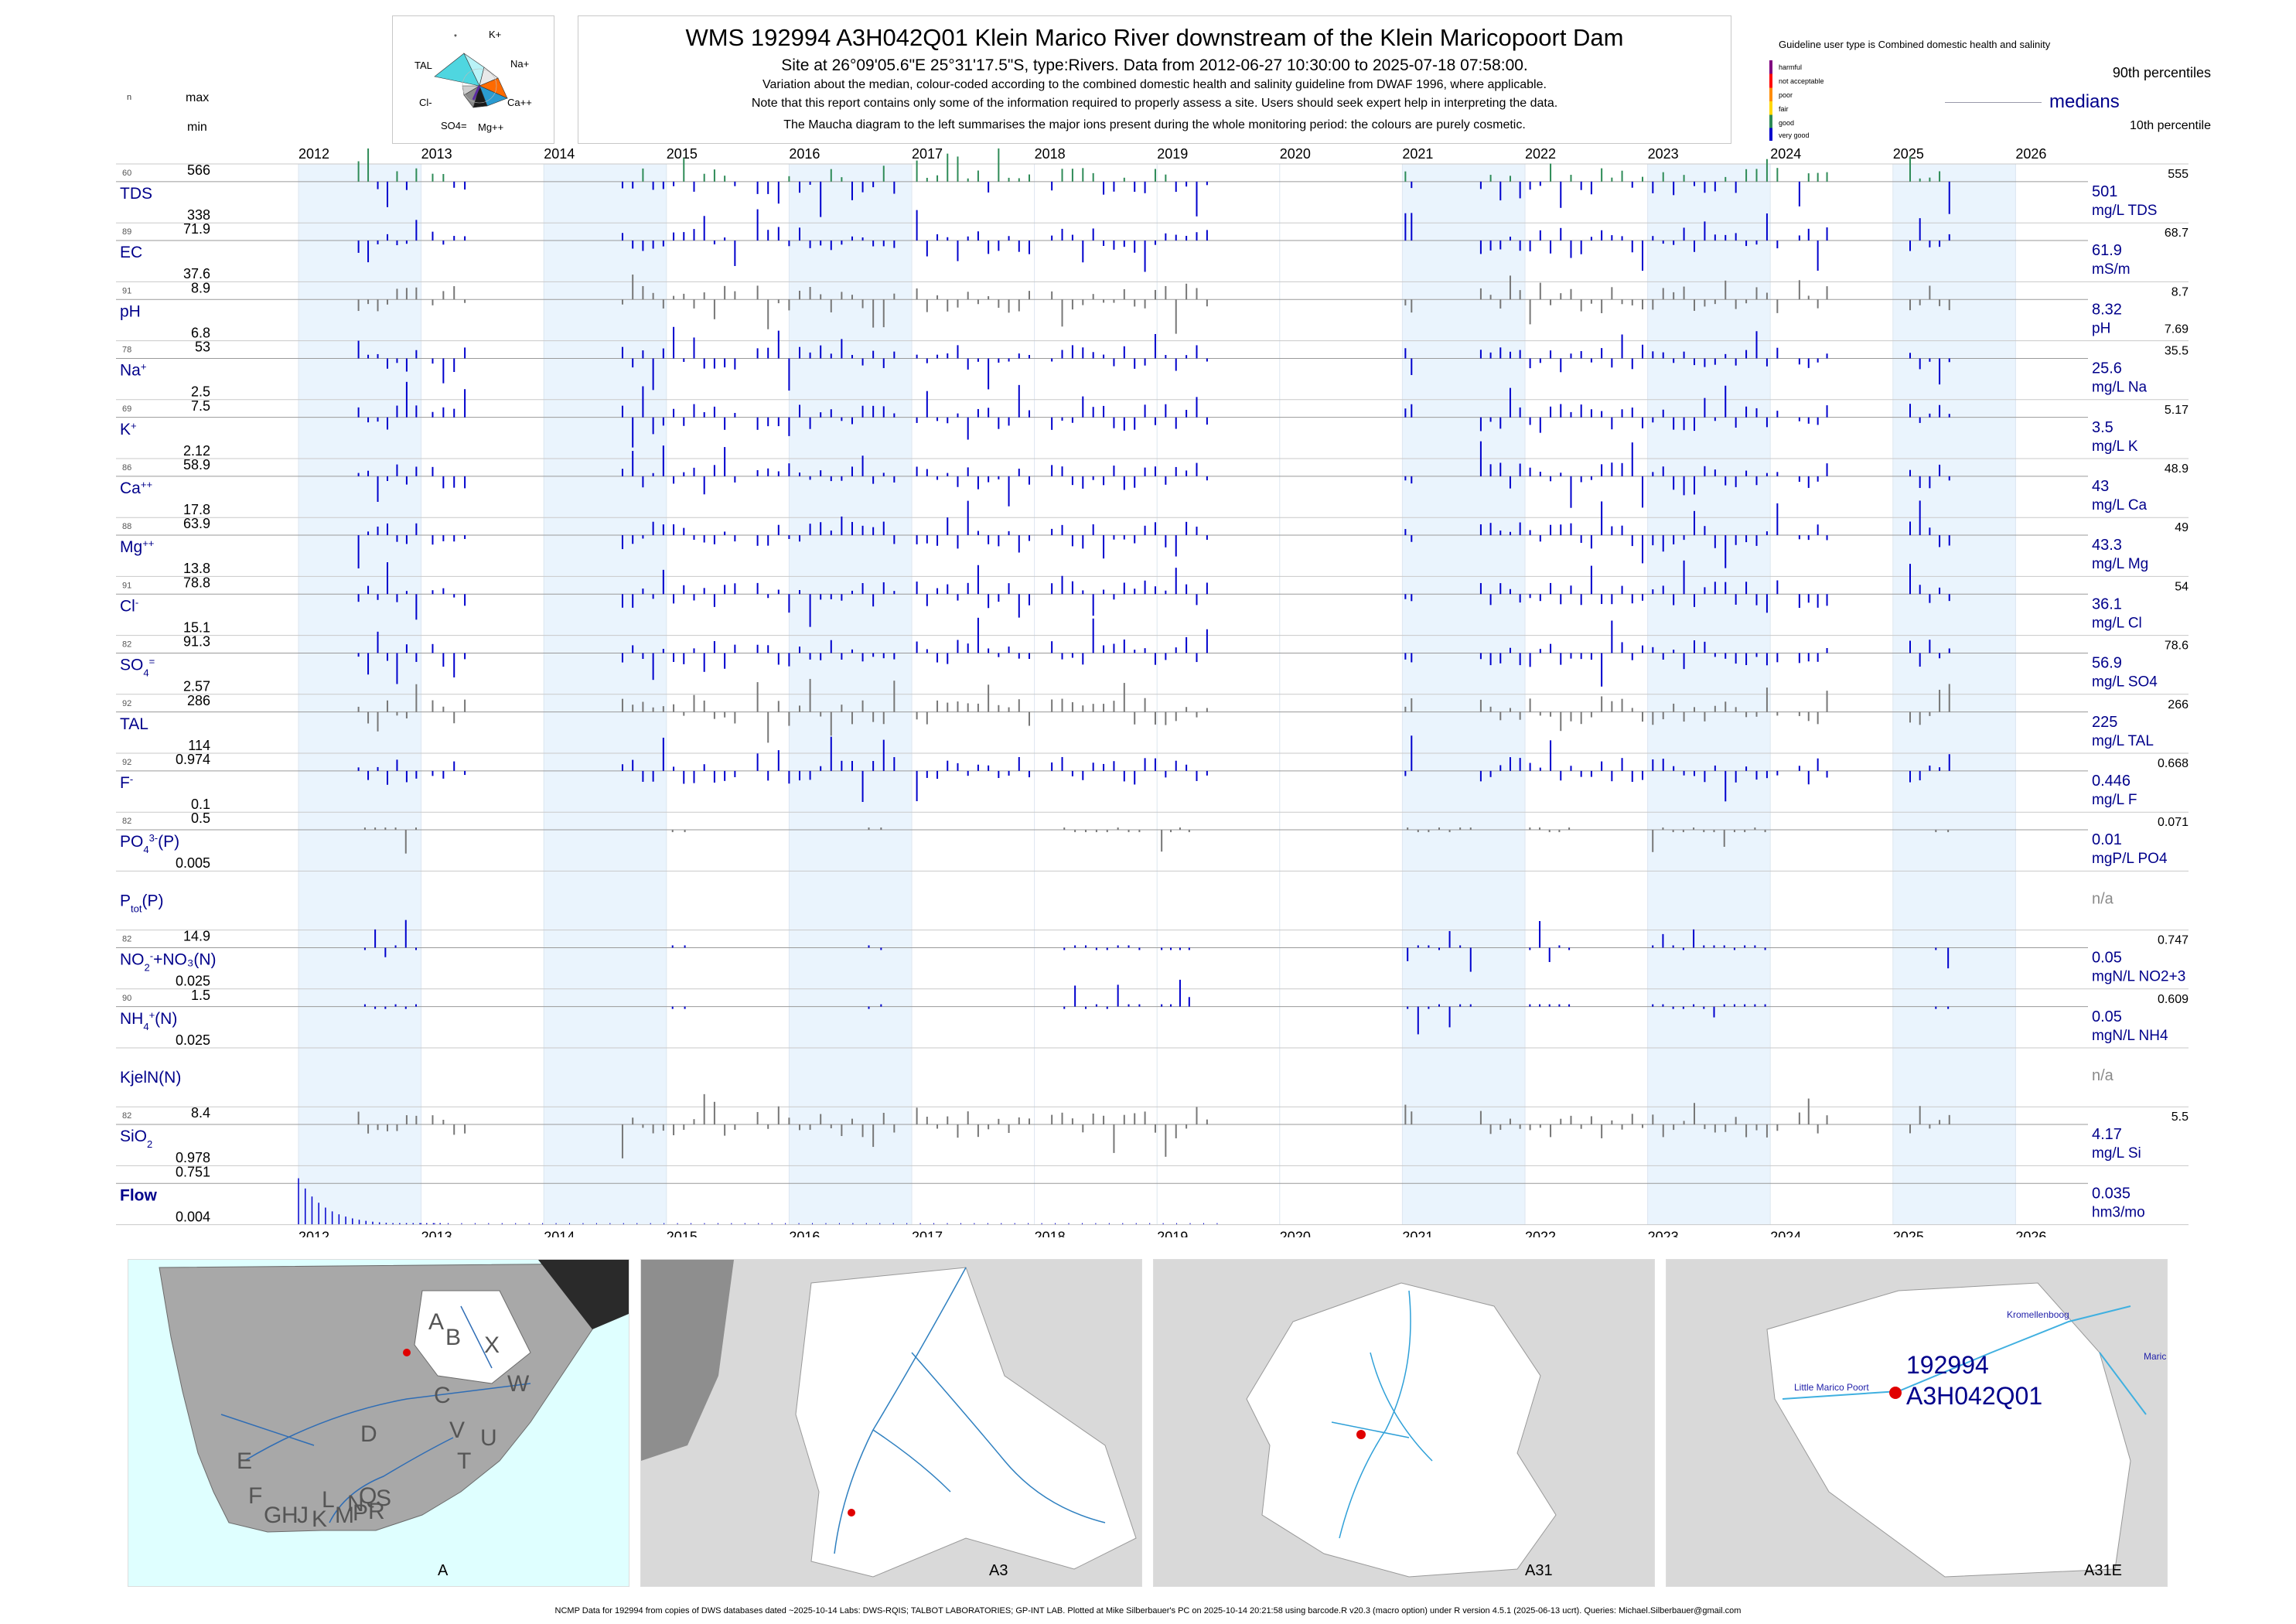 This screenshot has width=2296, height=1624. Describe the element at coordinates (196, 582) in the screenshot. I see `row-max-cl: 78.8` at that location.